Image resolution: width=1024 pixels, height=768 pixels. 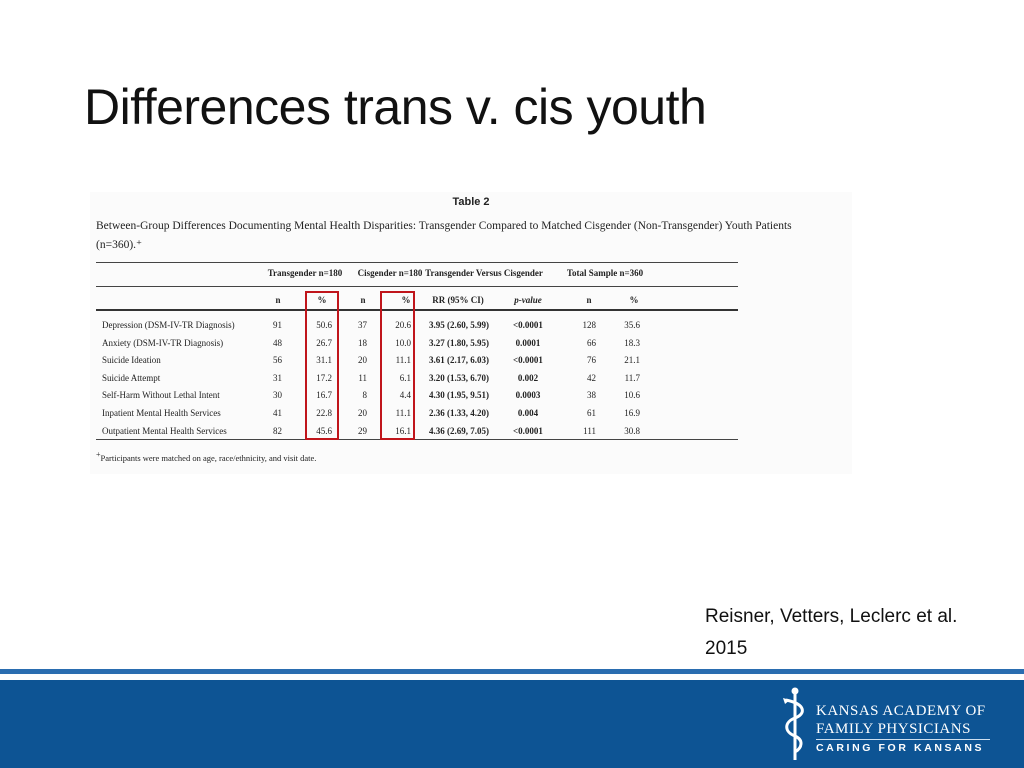 What do you see at coordinates (324, 430) in the screenshot?
I see `cell-tp: 45.6` at bounding box center [324, 430].